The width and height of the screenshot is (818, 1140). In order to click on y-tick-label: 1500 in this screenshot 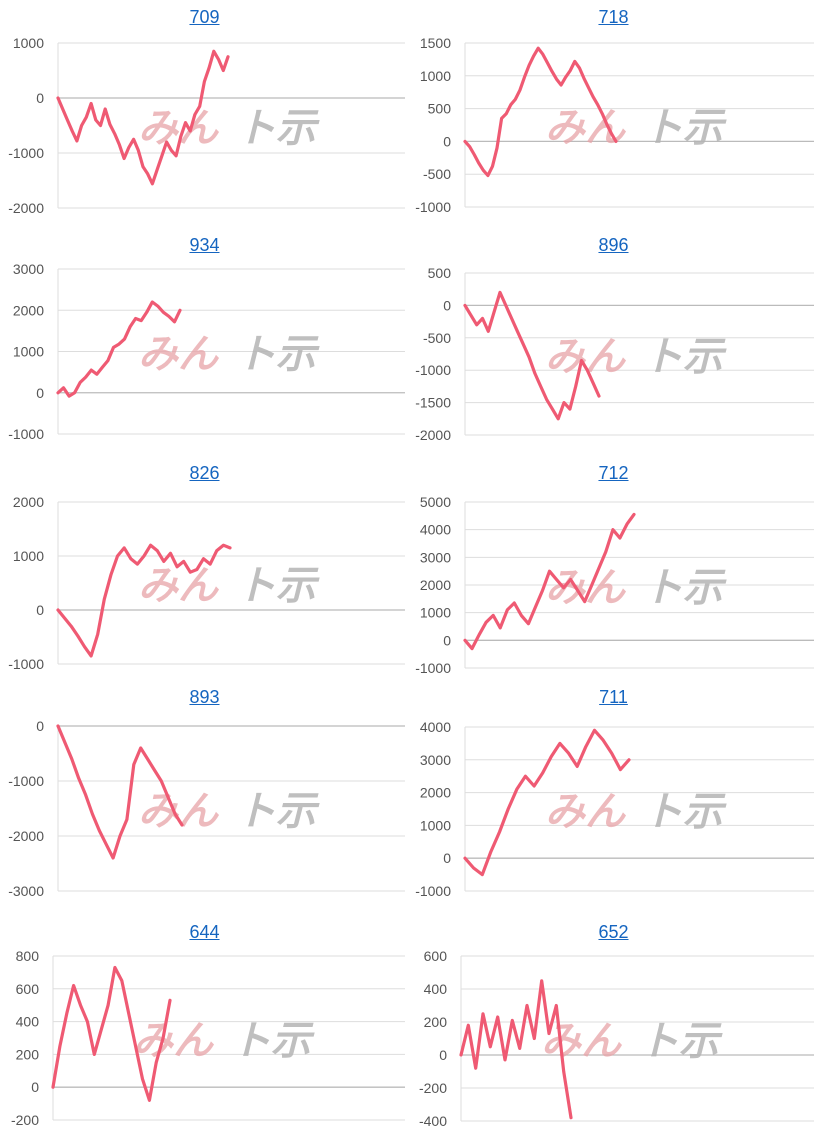, I will do `click(435, 43)`.